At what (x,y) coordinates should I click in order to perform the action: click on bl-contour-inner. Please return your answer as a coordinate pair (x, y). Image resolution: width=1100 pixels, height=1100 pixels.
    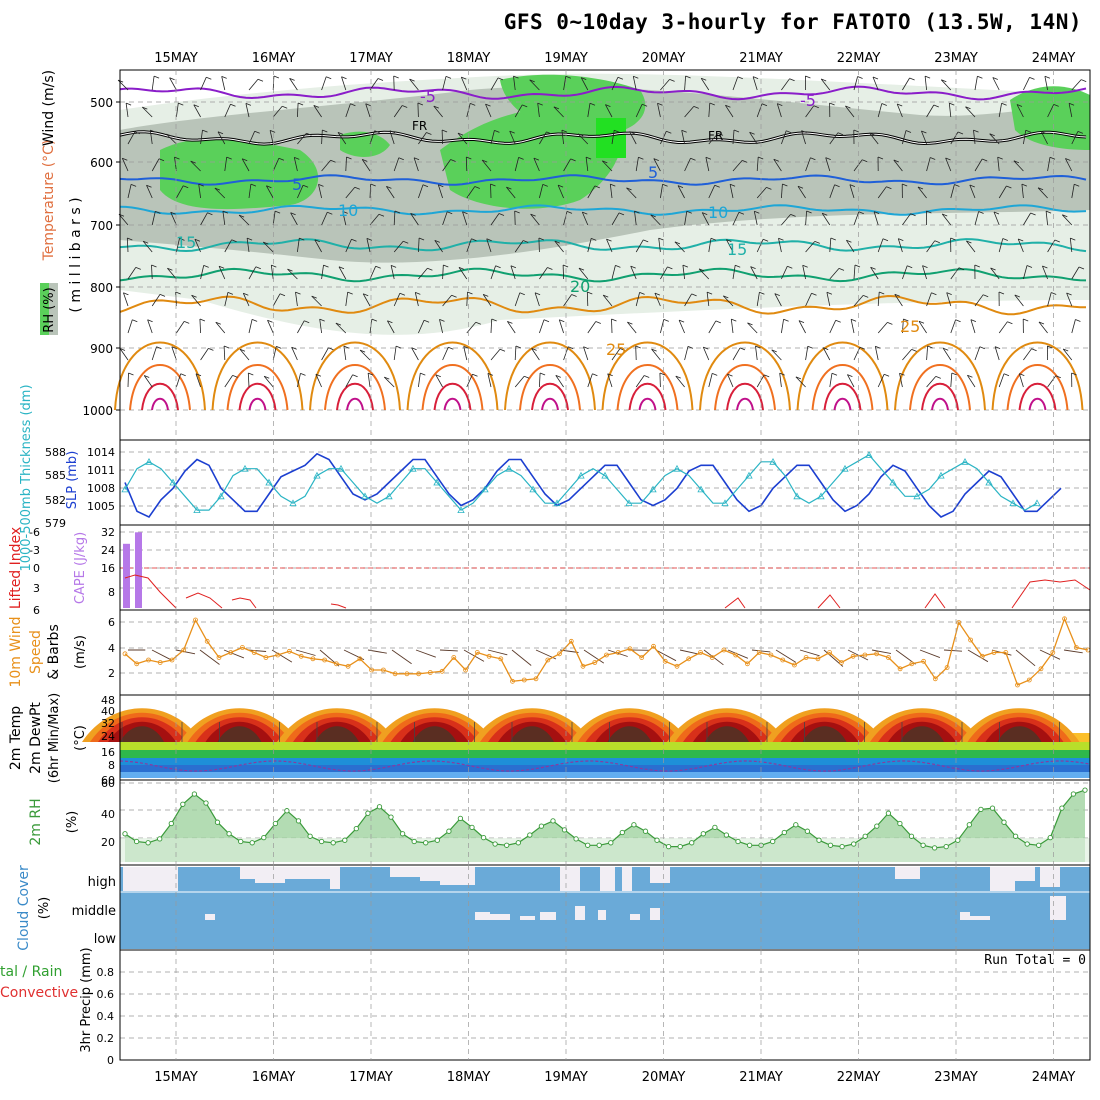
    Looking at the image, I should click on (160, 396).